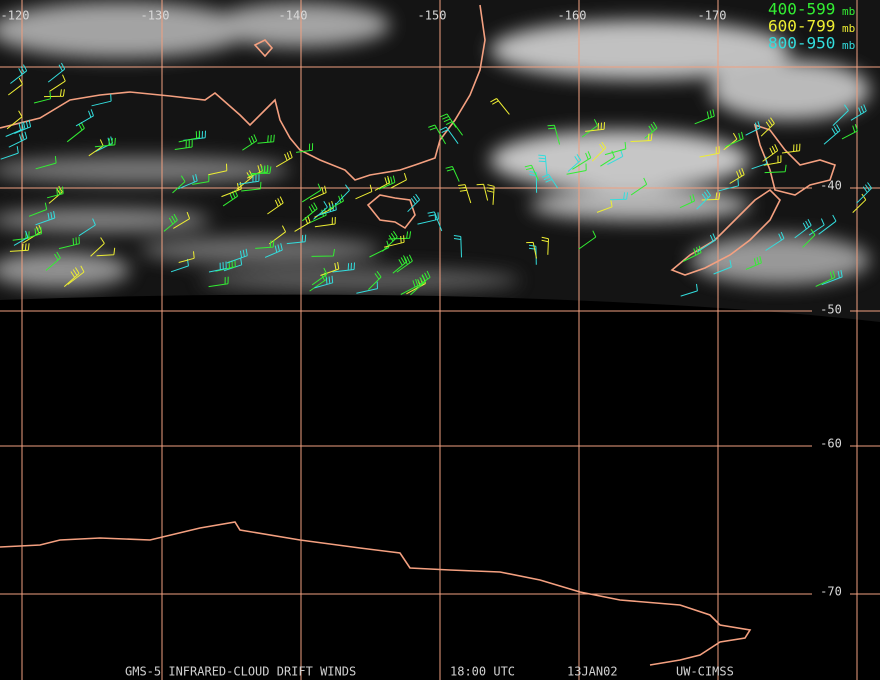 This screenshot has width=880, height=680. I want to click on legend-range: 400-599, so click(801, 9).